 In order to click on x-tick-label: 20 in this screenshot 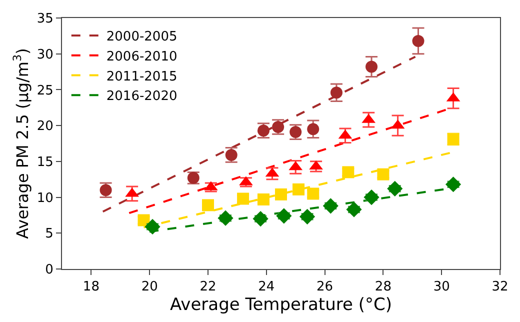, I will do `click(149, 287)`.